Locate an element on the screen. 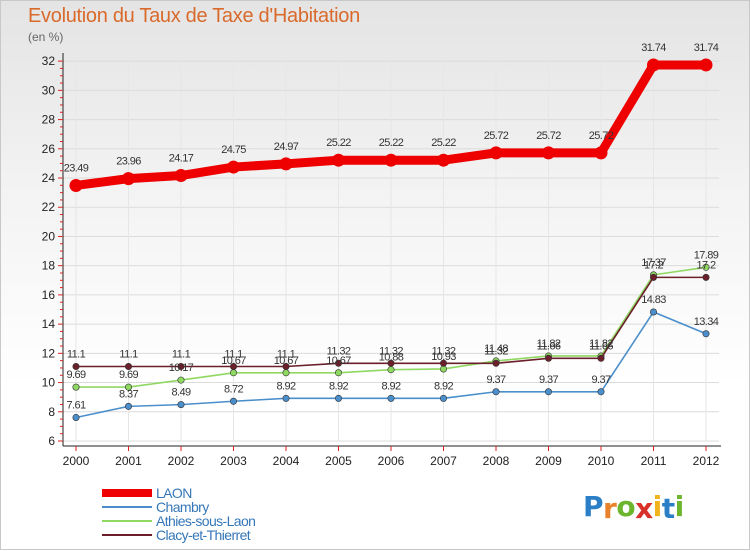 The width and height of the screenshot is (750, 551). x-tick-label: 2001 is located at coordinates (128, 461).